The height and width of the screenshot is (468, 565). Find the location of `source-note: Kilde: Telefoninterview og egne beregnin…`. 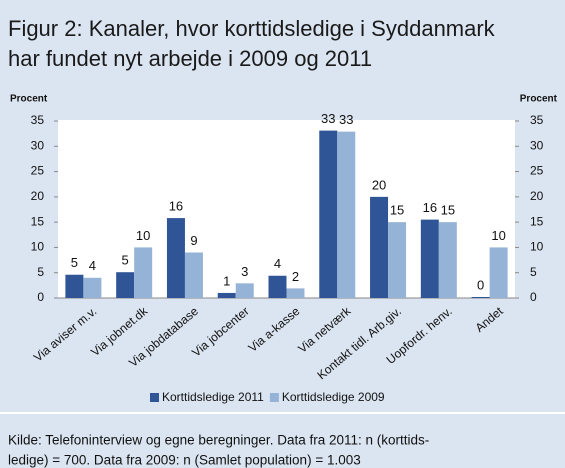

source-note: Kilde: Telefoninterview og egne beregnin… is located at coordinates (218, 440).